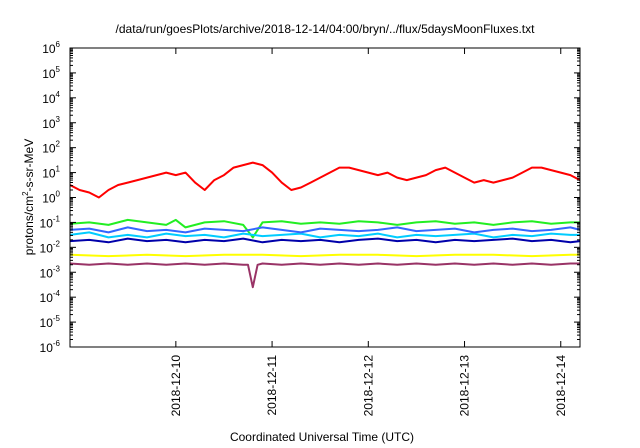 This screenshot has width=640, height=448. Describe the element at coordinates (29, 165) in the screenshot. I see `y-axis-label-suffix: -s-sr-MeV` at that location.